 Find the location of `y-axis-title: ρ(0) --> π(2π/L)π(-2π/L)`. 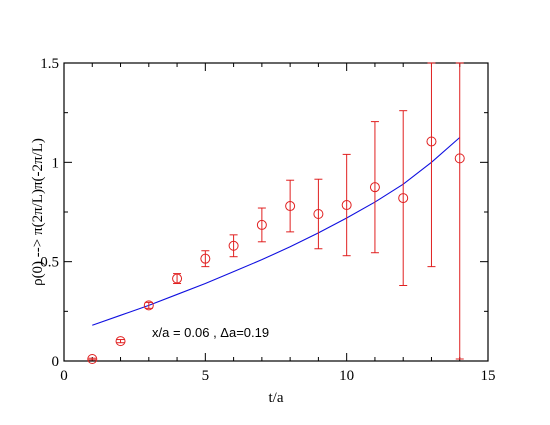

y-axis-title: ρ(0) --> π(2π/L)π(-2π/L) is located at coordinates (38, 212).